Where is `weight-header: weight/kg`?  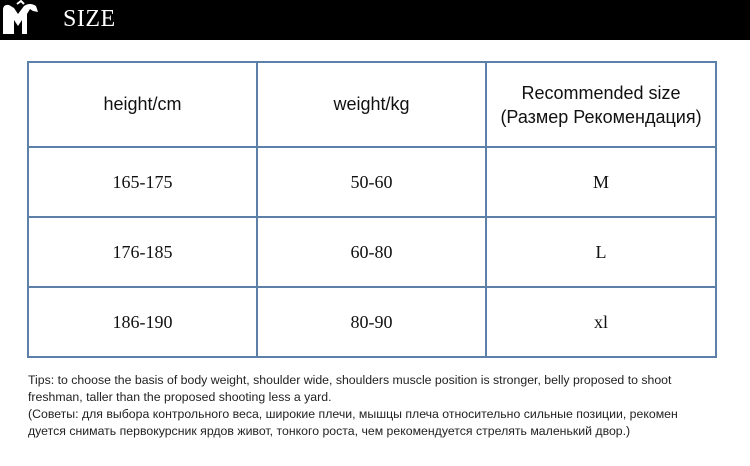 weight-header: weight/kg is located at coordinates (371, 104).